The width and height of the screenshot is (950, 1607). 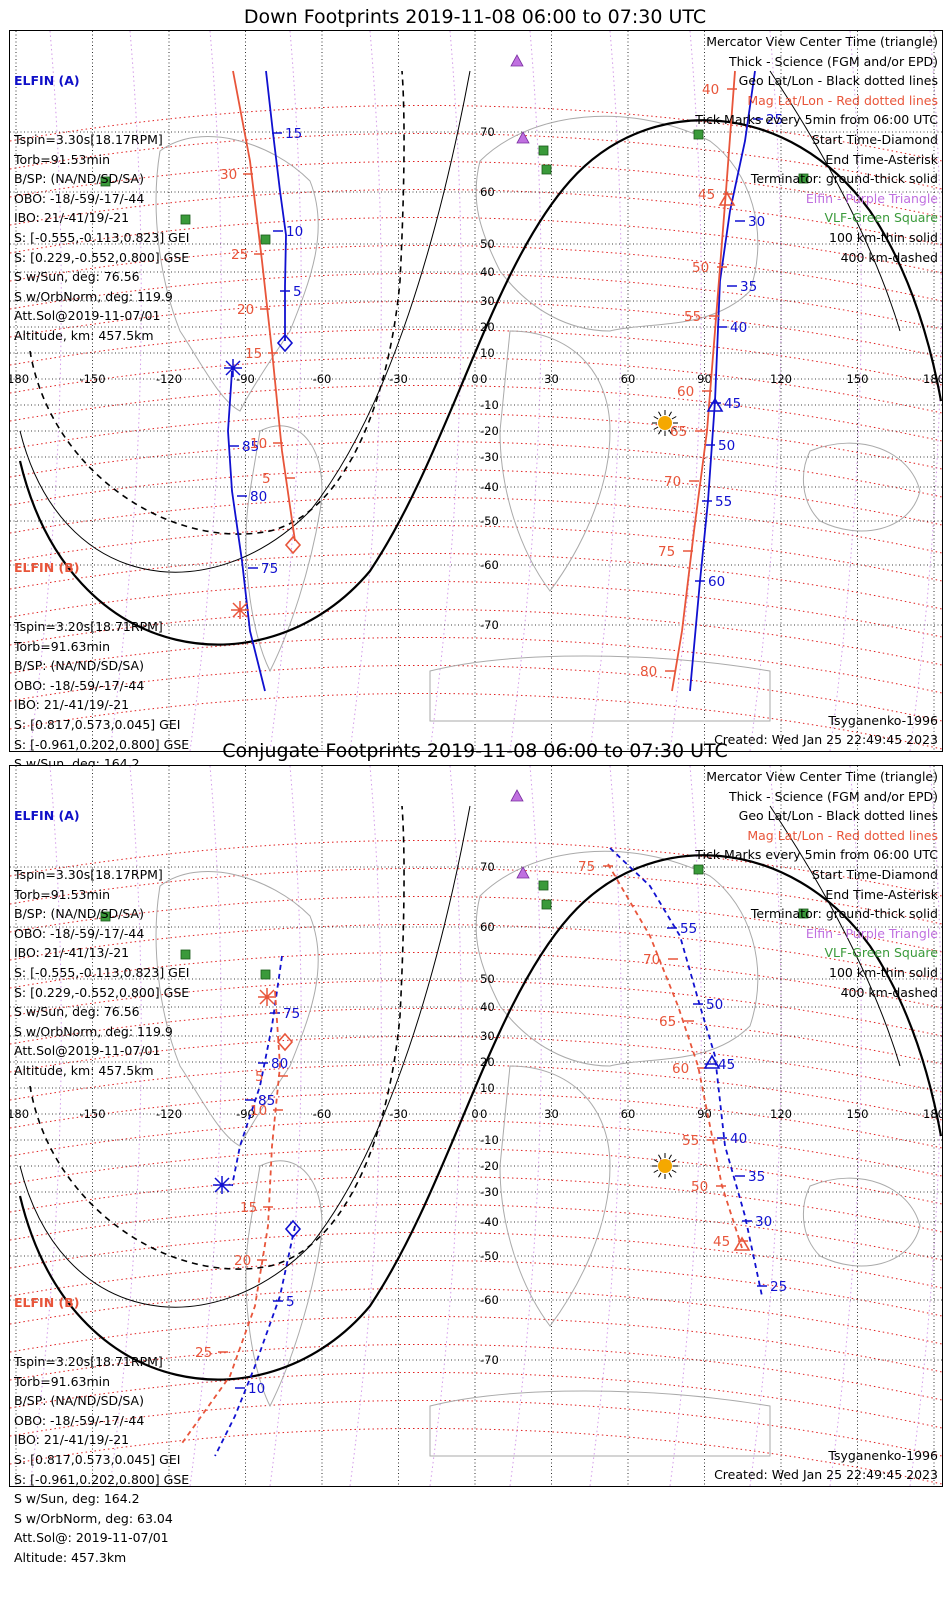 What do you see at coordinates (704, 1114) in the screenshot?
I see `lon-tick-label: 90` at bounding box center [704, 1114].